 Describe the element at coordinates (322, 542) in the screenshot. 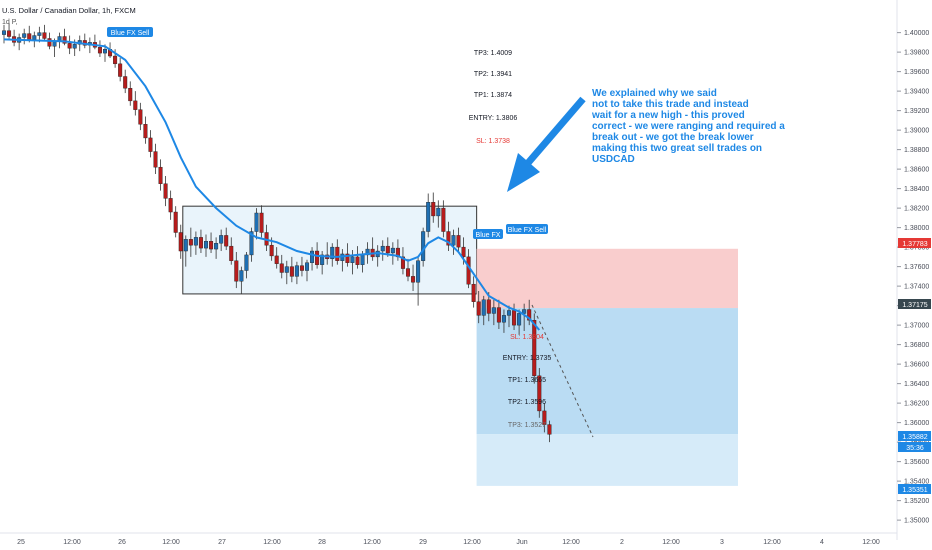

I see `x-tick-label: 28` at that location.